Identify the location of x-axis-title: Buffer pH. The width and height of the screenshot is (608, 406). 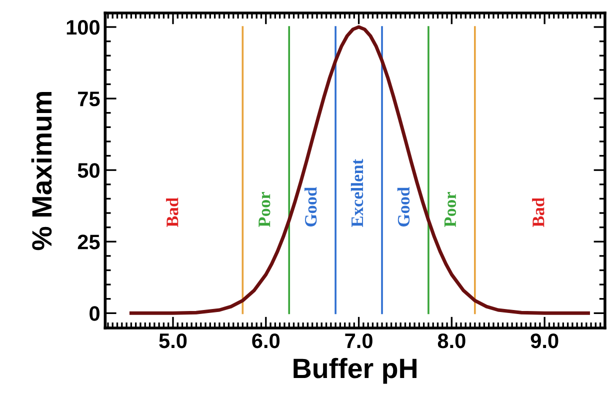
(355, 371).